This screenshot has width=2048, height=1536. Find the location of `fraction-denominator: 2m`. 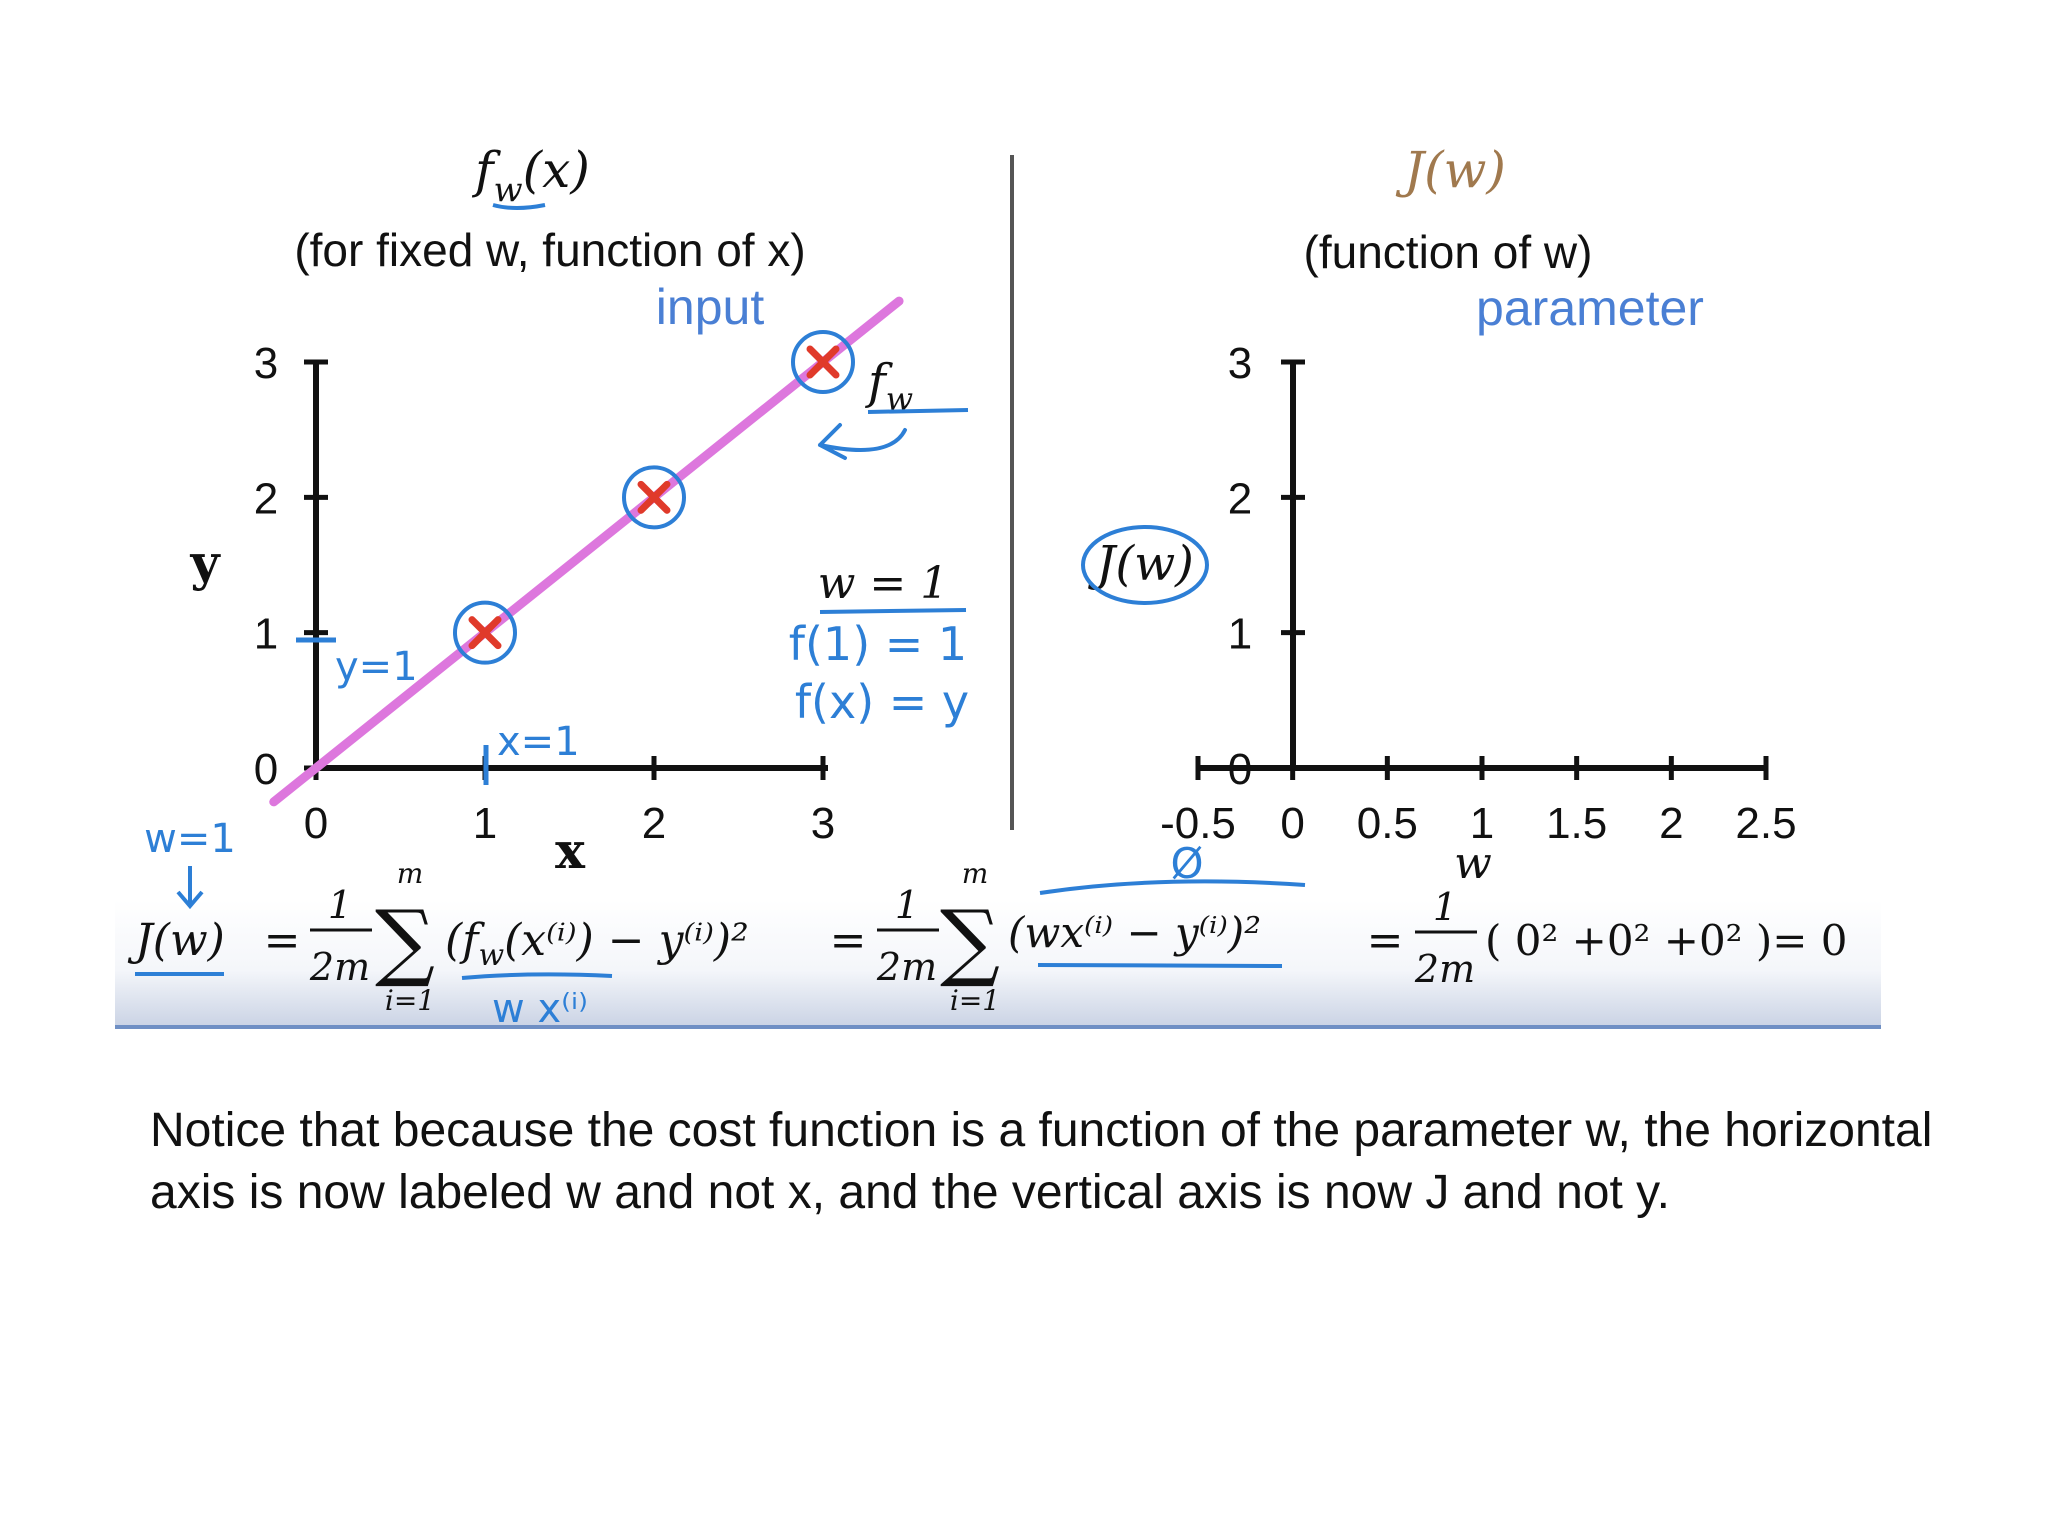

fraction-denominator: 2m is located at coordinates (339, 967).